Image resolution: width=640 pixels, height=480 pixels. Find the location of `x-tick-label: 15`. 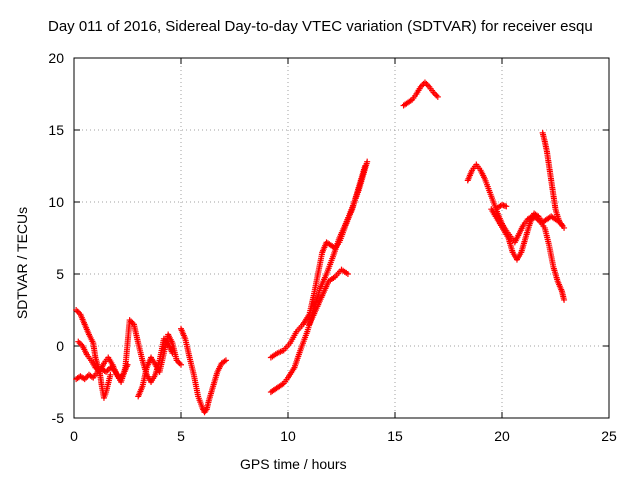

x-tick-label: 15 is located at coordinates (395, 436).